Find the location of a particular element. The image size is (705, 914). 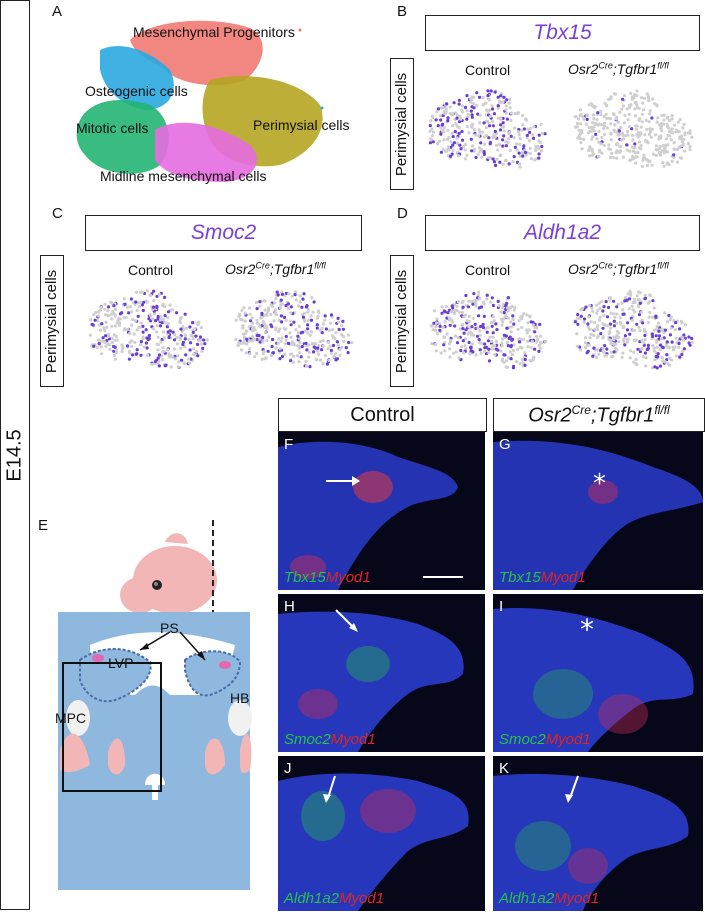

header-mutant: Osr2Cre;Tgfbr1fl/fl is located at coordinates (599, 415).